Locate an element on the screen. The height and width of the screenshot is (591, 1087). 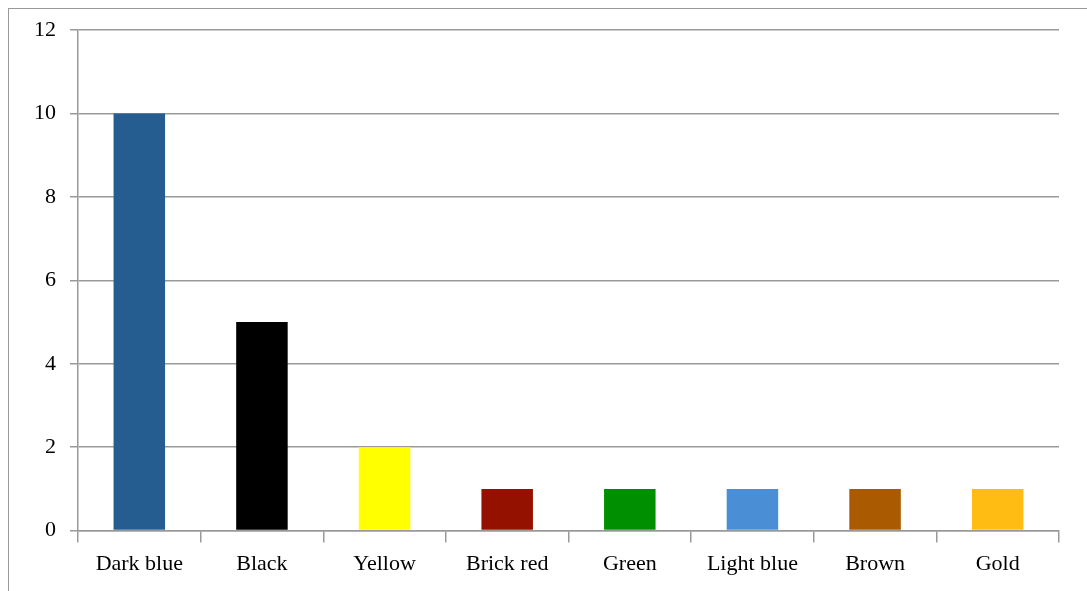
y-tick-label: 4 is located at coordinates (50, 362).